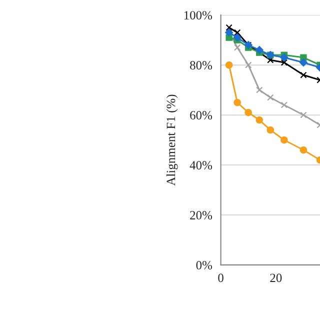 The width and height of the screenshot is (320, 320). I want to click on y-tick-label: 0%, so click(204, 265).